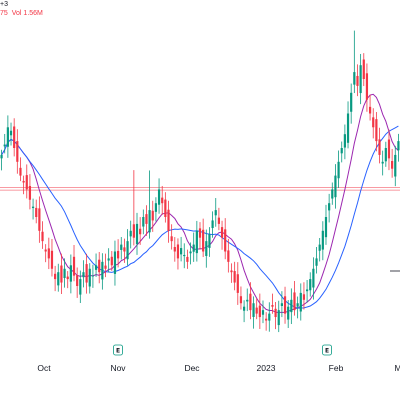 The width and height of the screenshot is (400, 405). Describe the element at coordinates (4, 4) in the screenshot. I see `legend-change: +3` at that location.